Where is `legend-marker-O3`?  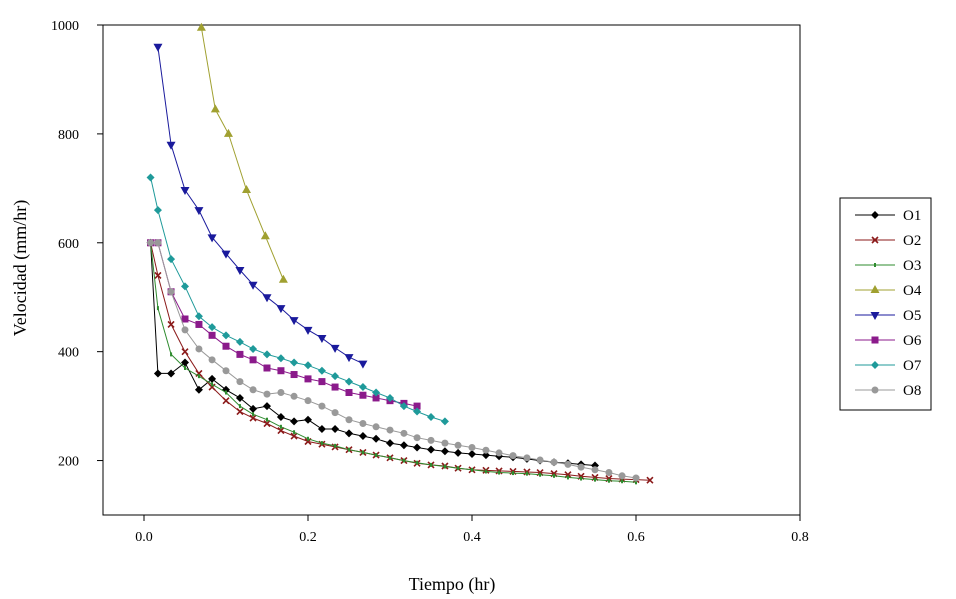
legend-marker-O3 is located at coordinates (875, 265).